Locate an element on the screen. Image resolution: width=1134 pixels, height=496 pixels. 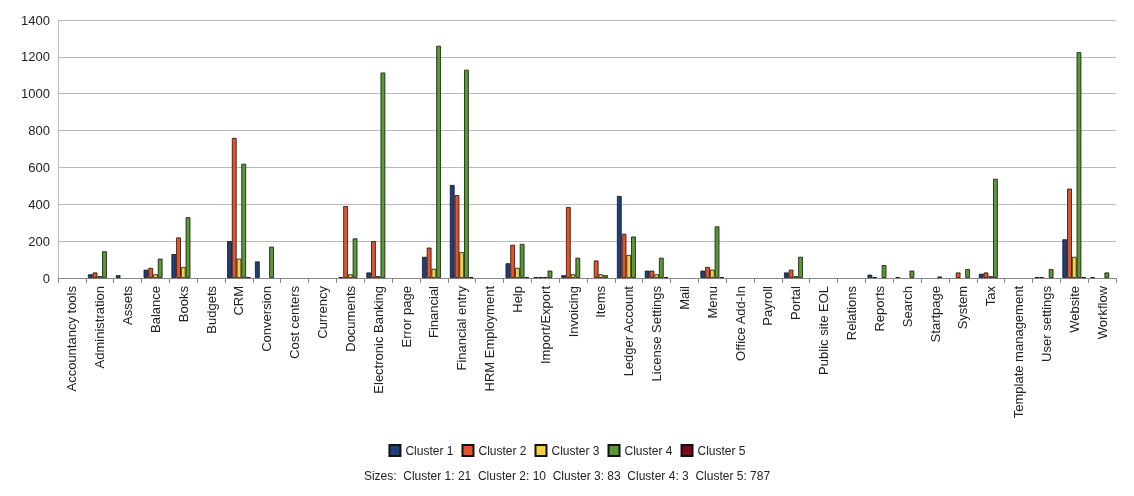
x-tick-label: Budgets is located at coordinates (211, 309).